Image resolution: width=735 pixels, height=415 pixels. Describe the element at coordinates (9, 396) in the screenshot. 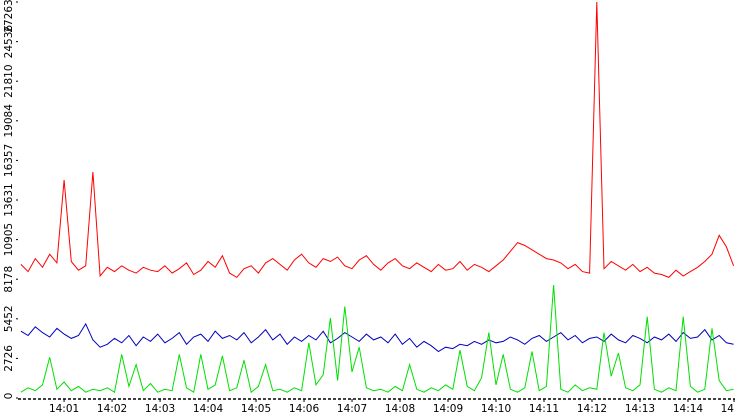

I see `y-tick-label: 0` at that location.